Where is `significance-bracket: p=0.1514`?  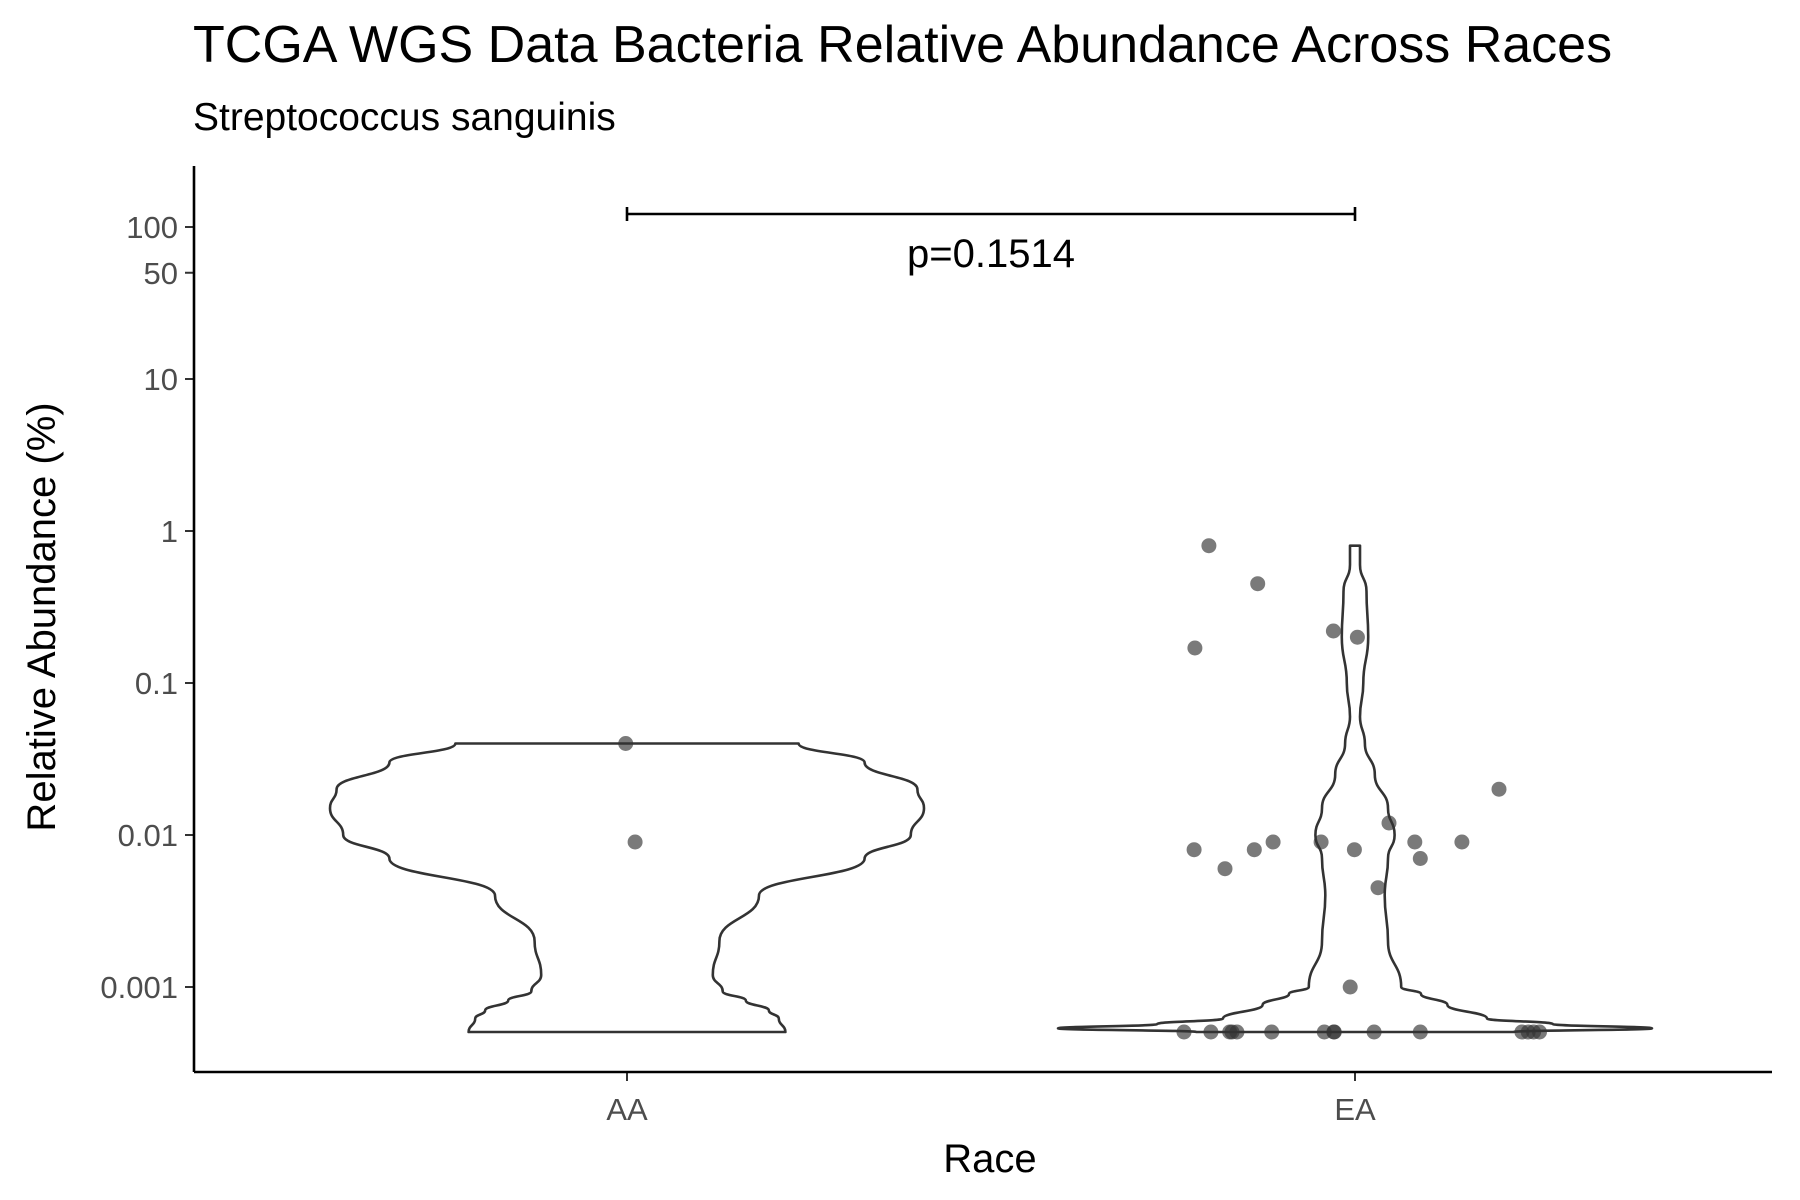 significance-bracket: p=0.1514 is located at coordinates (991, 241).